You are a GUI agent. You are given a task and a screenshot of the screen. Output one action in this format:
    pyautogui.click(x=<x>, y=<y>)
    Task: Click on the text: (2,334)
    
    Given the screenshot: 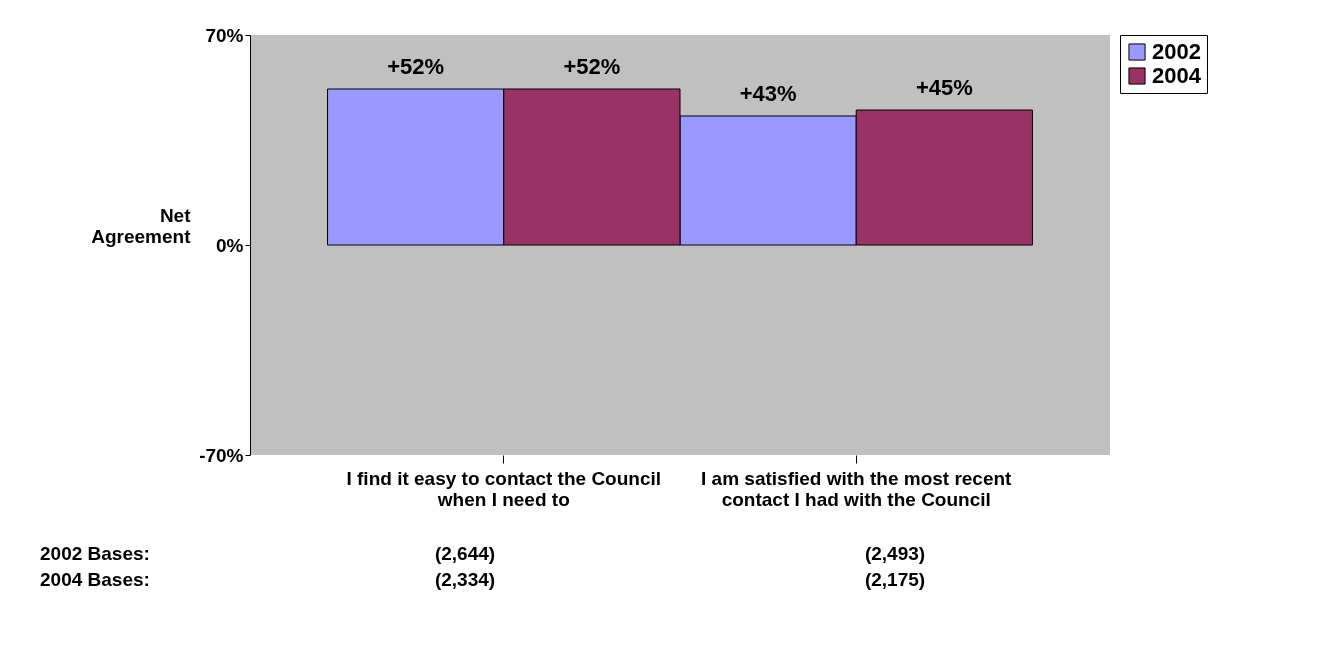 What is the action you would take?
    pyautogui.click(x=465, y=580)
    